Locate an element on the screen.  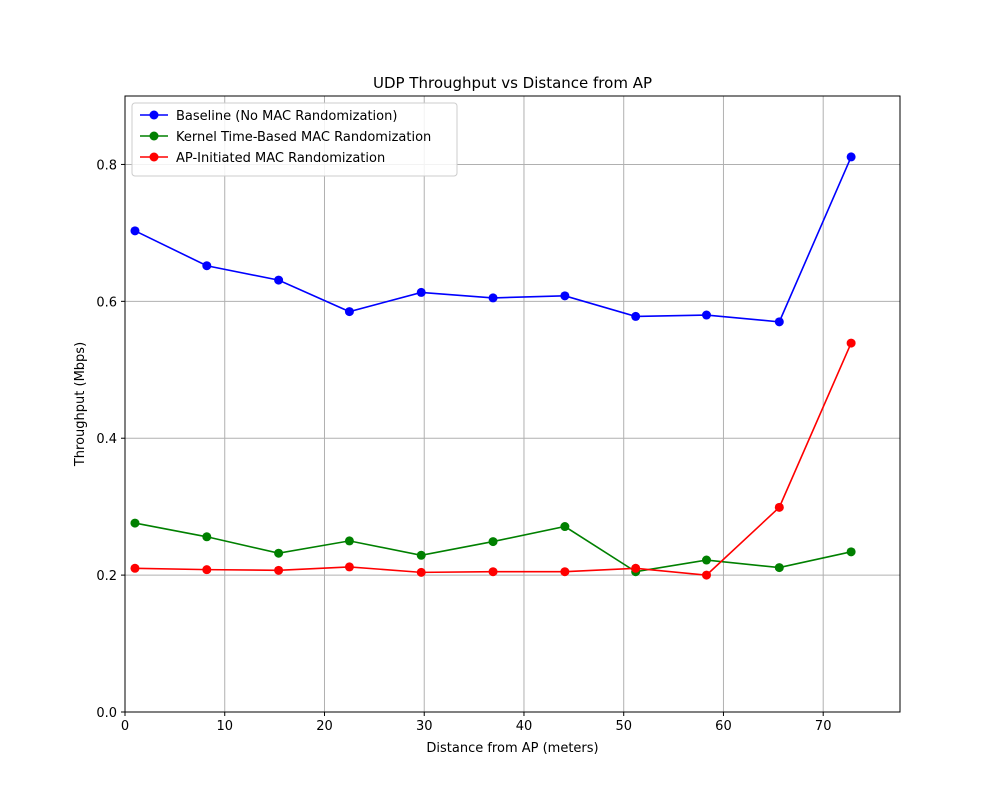
x-tick-label: 60 is located at coordinates (723, 726).